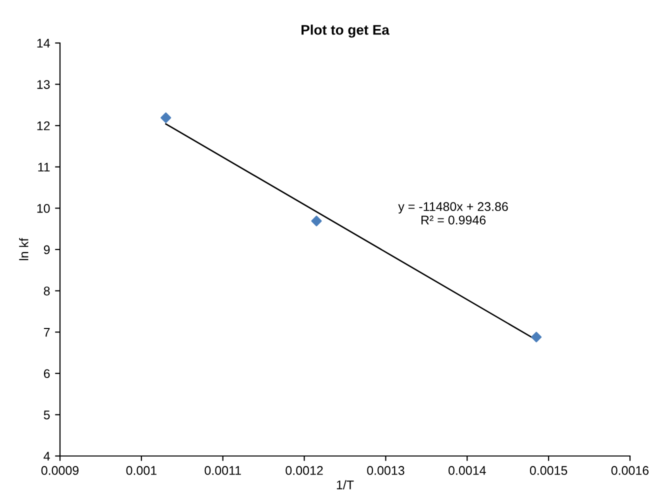 The height and width of the screenshot is (492, 661). Describe the element at coordinates (141, 470) in the screenshot. I see `x-tick-label: 0.001` at that location.